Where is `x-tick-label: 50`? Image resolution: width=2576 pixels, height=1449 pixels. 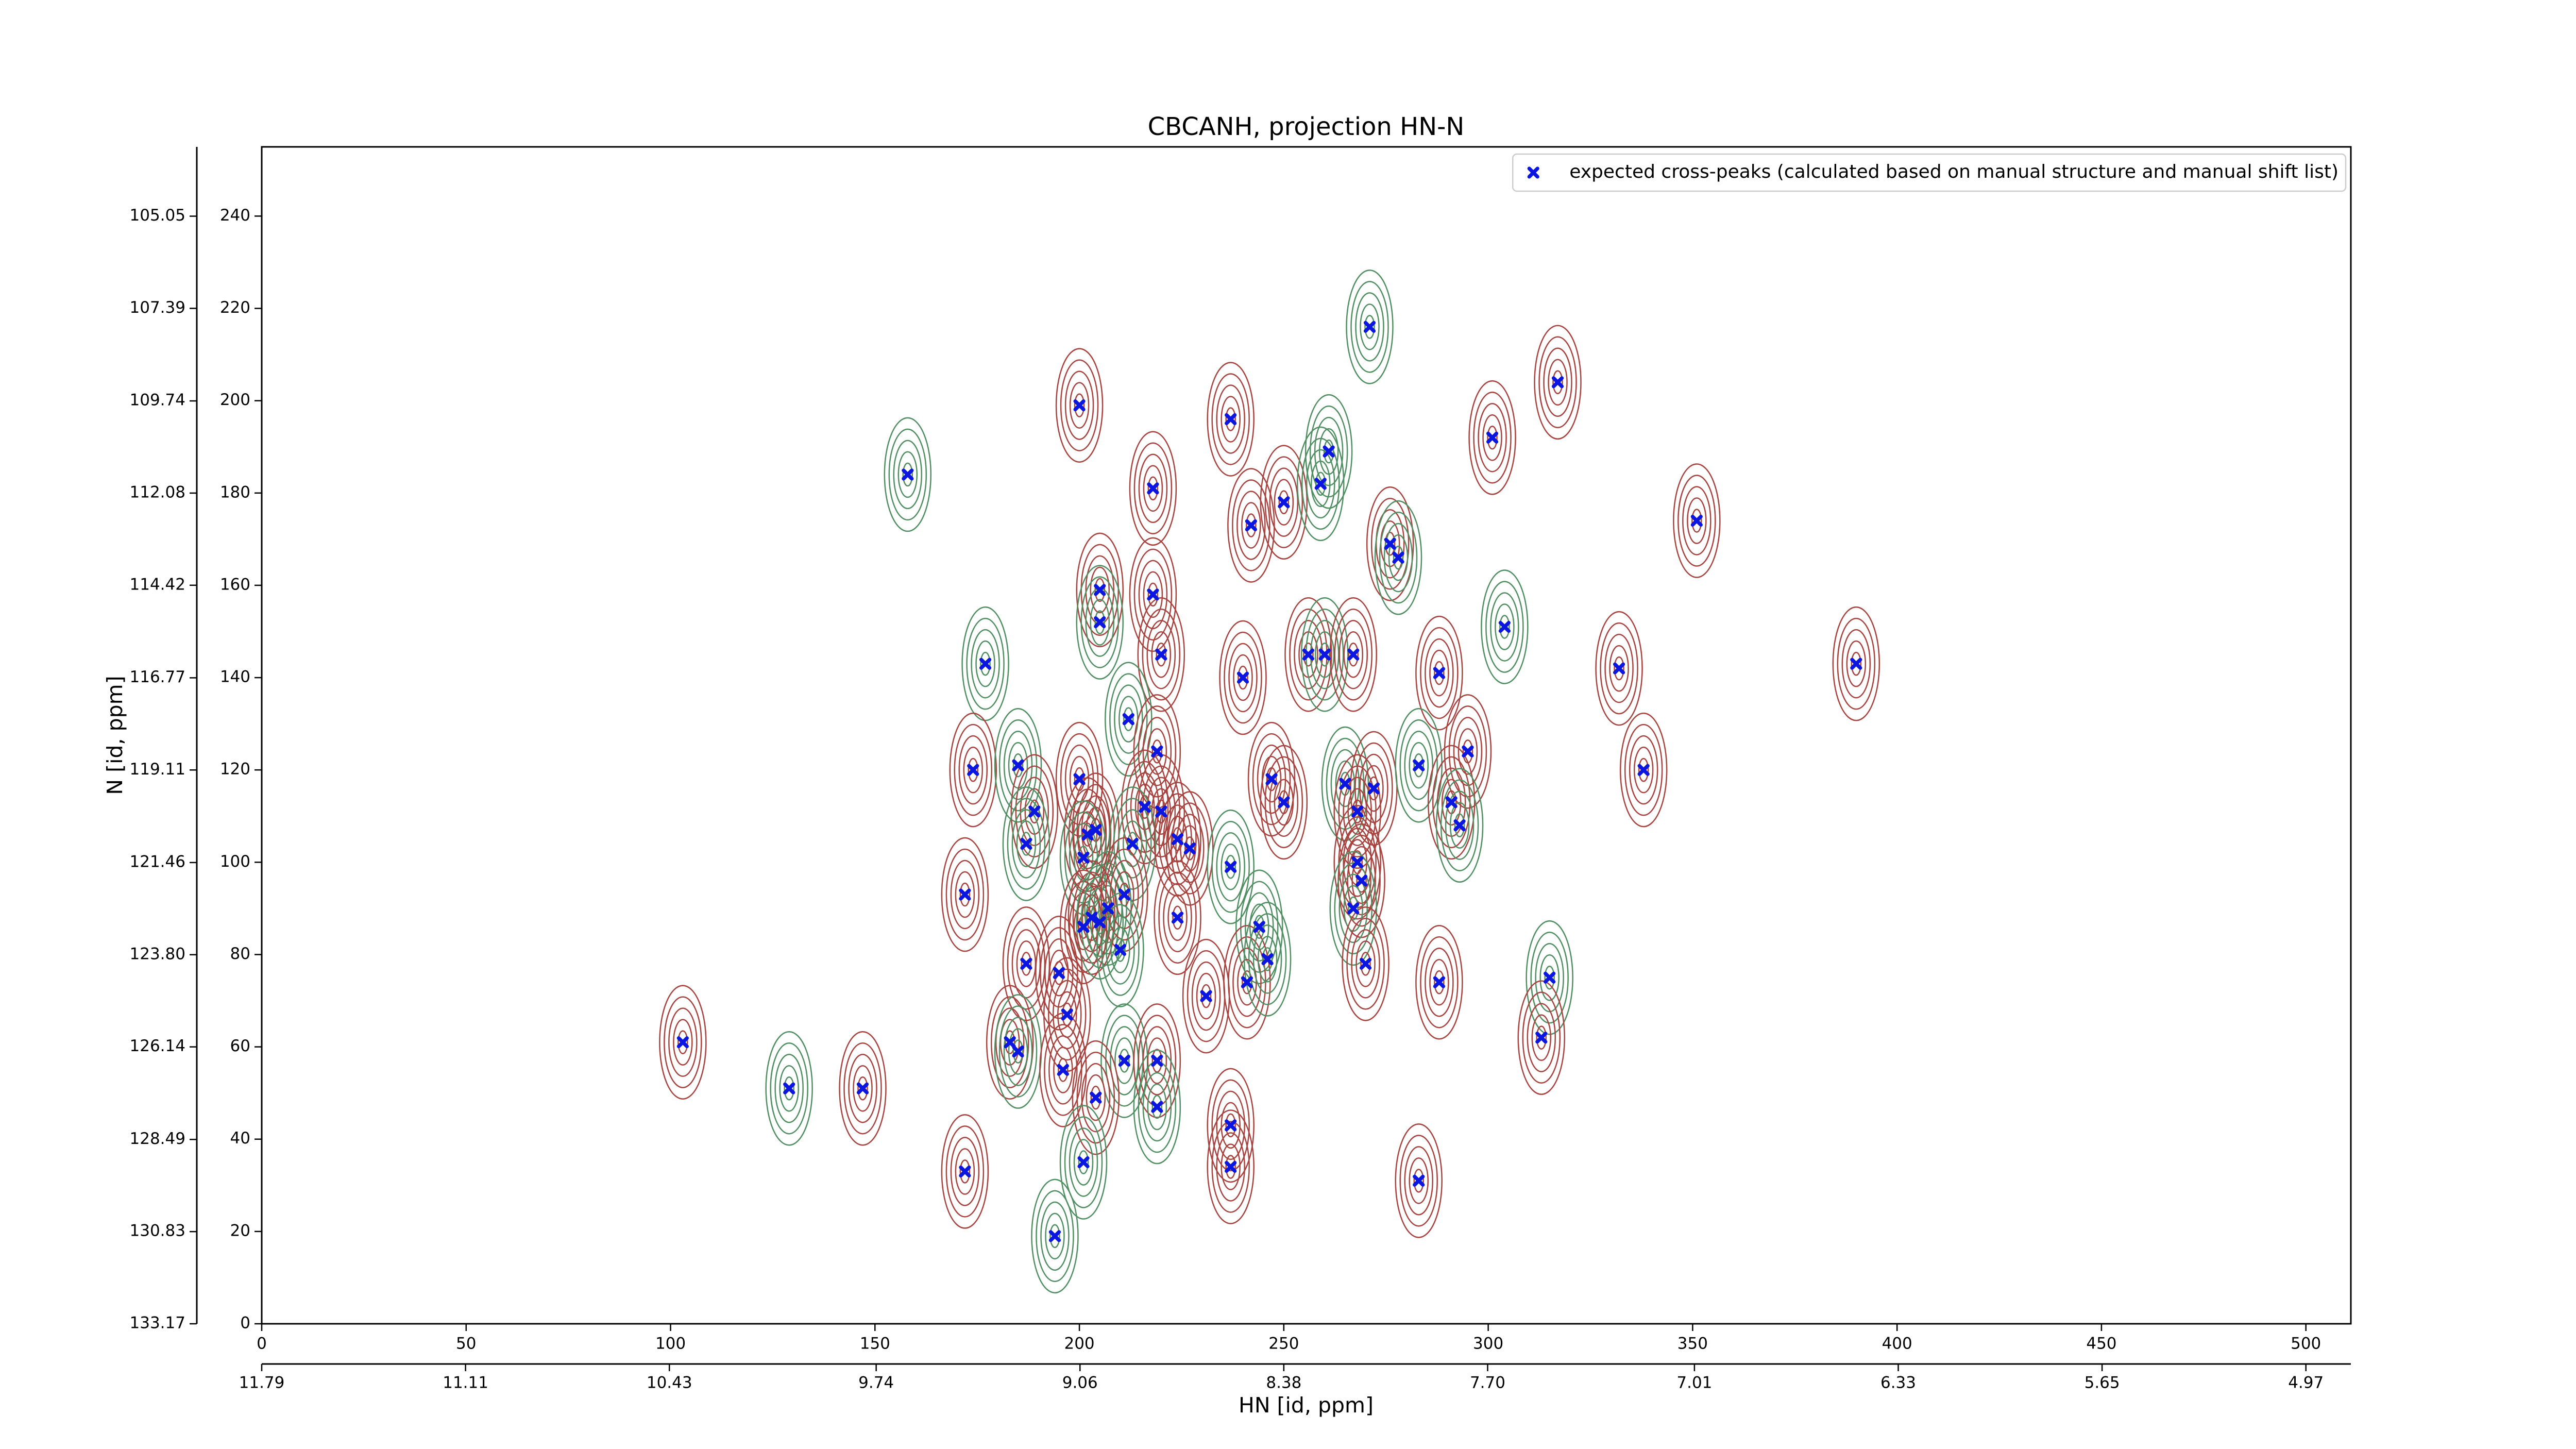
x-tick-label: 50 is located at coordinates (466, 1344).